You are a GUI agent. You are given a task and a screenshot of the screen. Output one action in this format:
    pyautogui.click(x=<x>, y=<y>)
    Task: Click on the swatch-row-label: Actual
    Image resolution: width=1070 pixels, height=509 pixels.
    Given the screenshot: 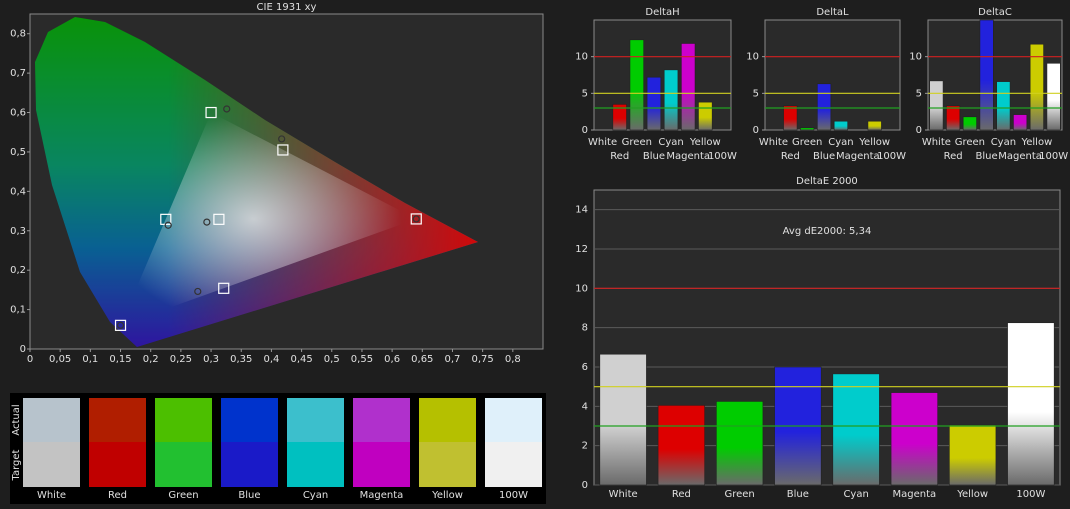 What is the action you would take?
    pyautogui.click(x=16, y=419)
    